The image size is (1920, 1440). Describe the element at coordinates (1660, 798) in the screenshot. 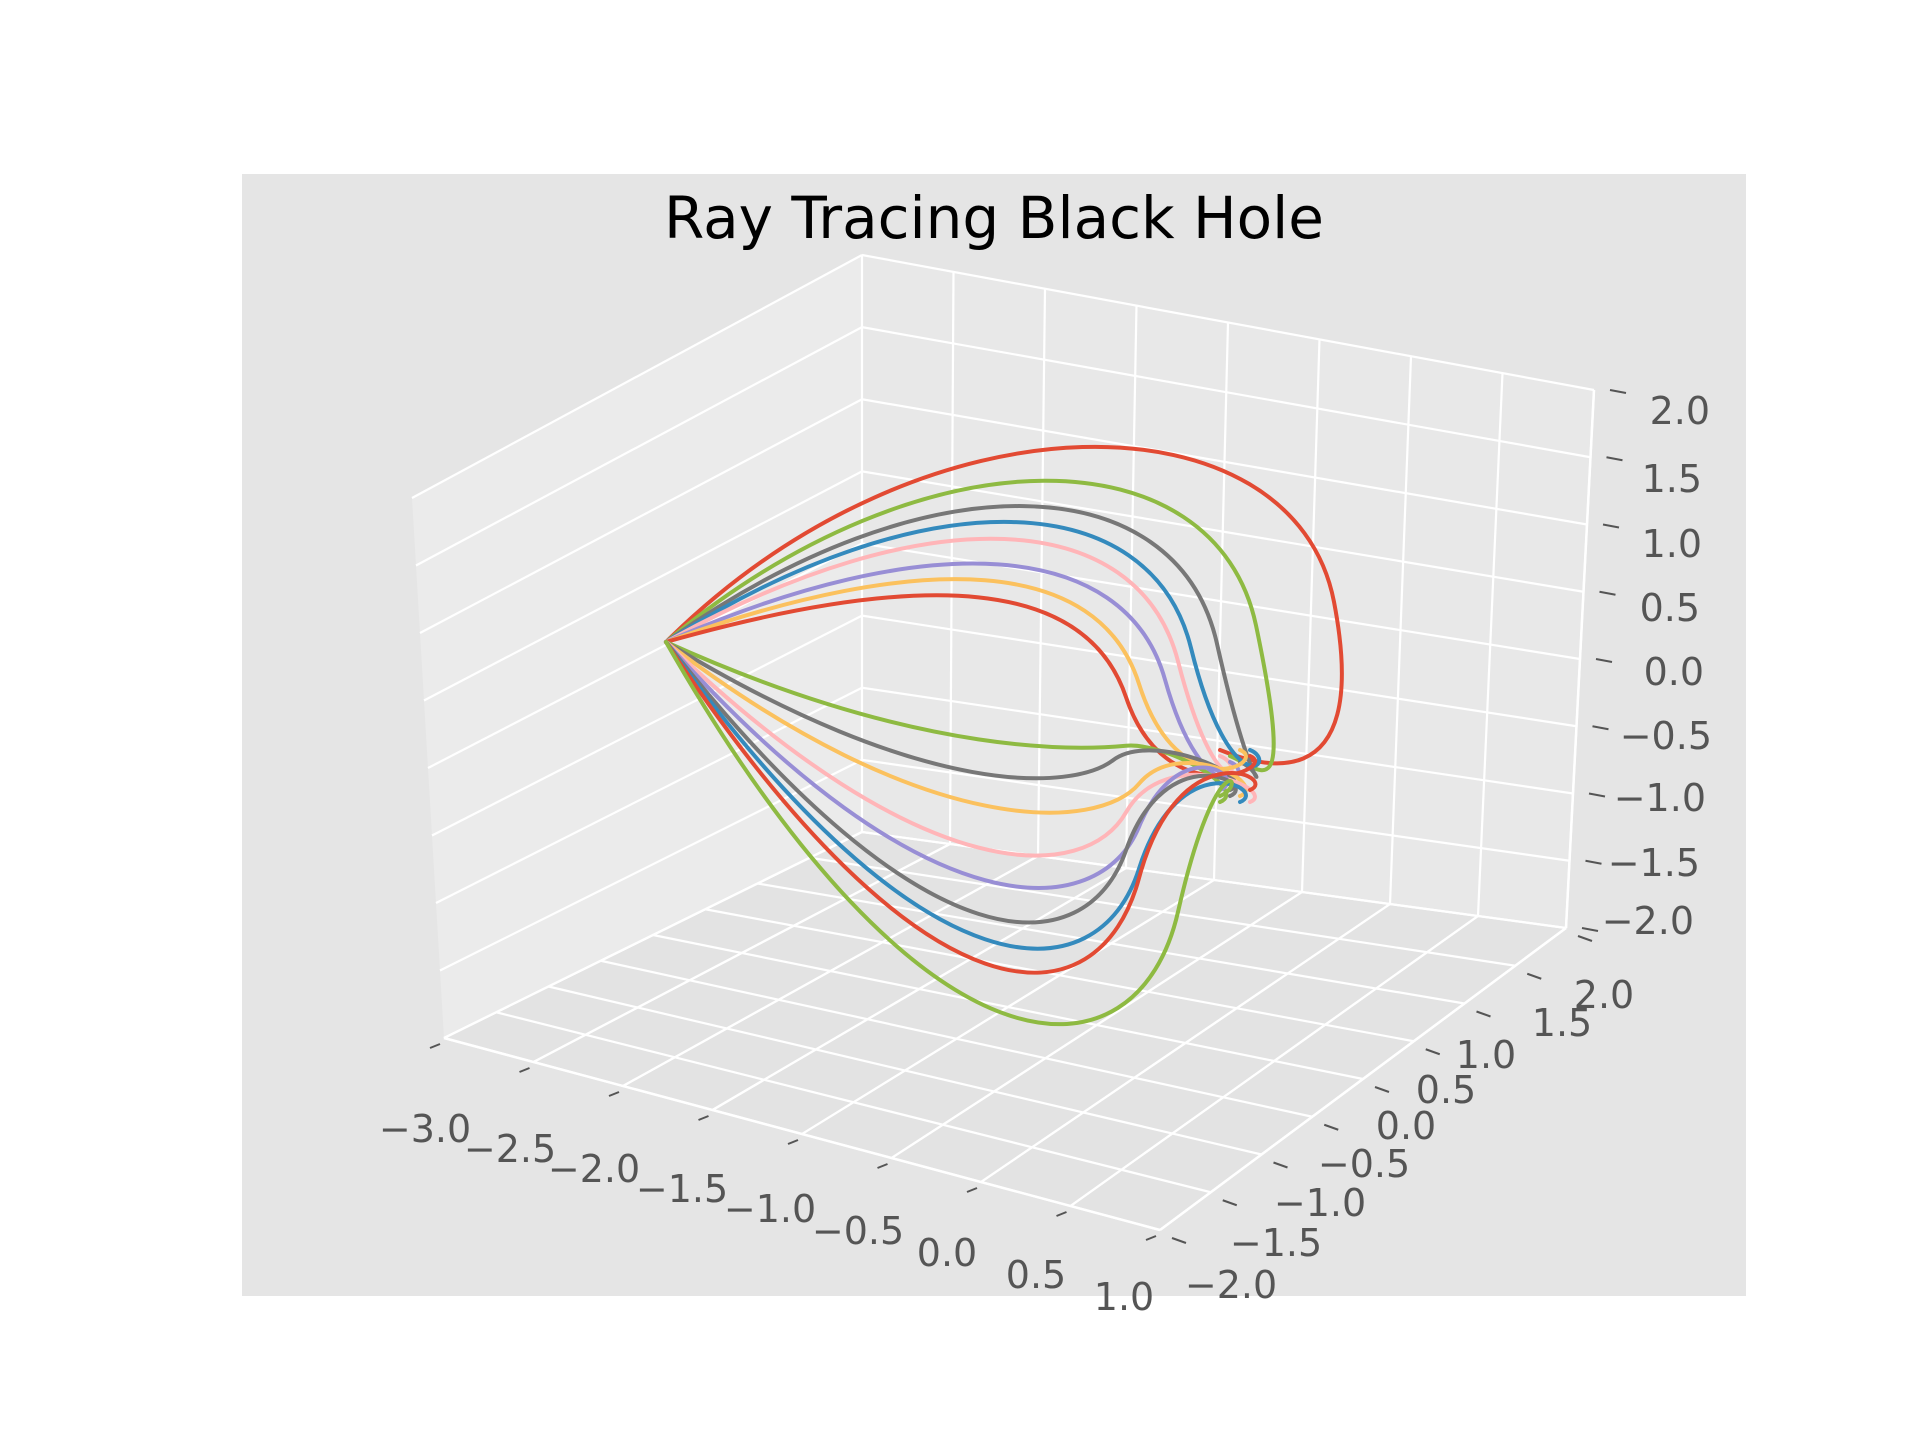

I see `z-tick-label: −1.0` at that location.